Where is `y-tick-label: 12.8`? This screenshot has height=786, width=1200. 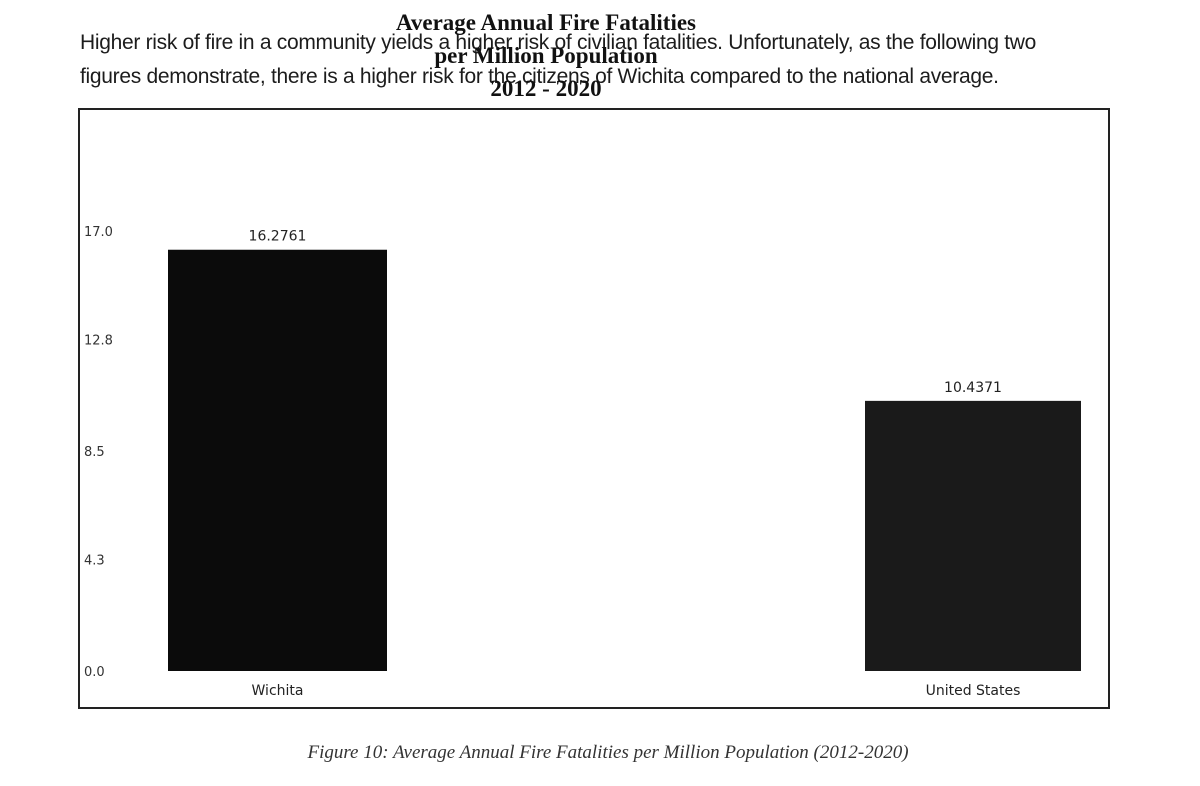
y-tick-label: 12.8 is located at coordinates (98, 341).